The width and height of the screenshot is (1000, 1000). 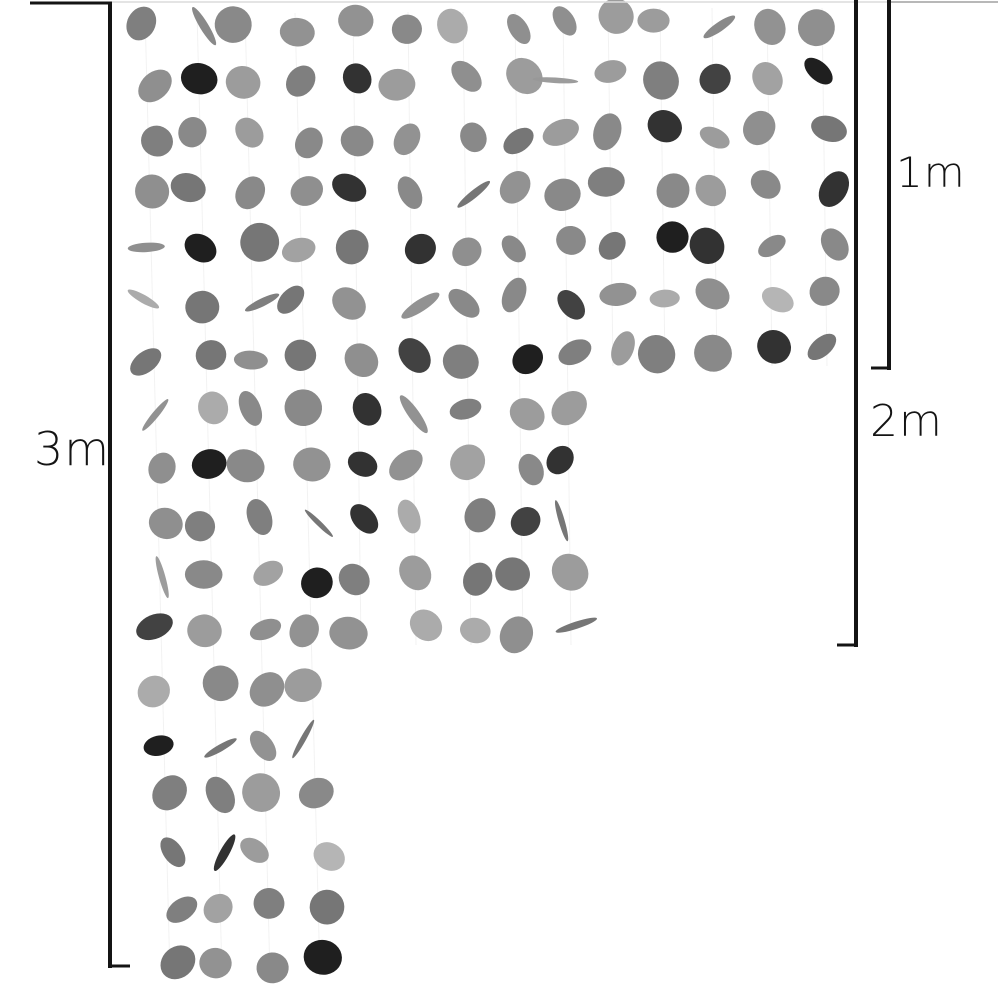 What do you see at coordinates (931, 172) in the screenshot?
I see `measurement-label-1m: 1m` at bounding box center [931, 172].